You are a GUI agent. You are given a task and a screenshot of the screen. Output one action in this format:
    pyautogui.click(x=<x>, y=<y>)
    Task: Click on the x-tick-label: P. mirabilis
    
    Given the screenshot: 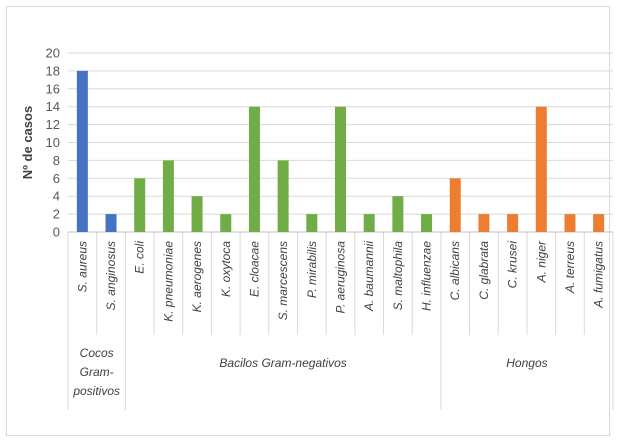 What is the action you would take?
    pyautogui.click(x=312, y=269)
    